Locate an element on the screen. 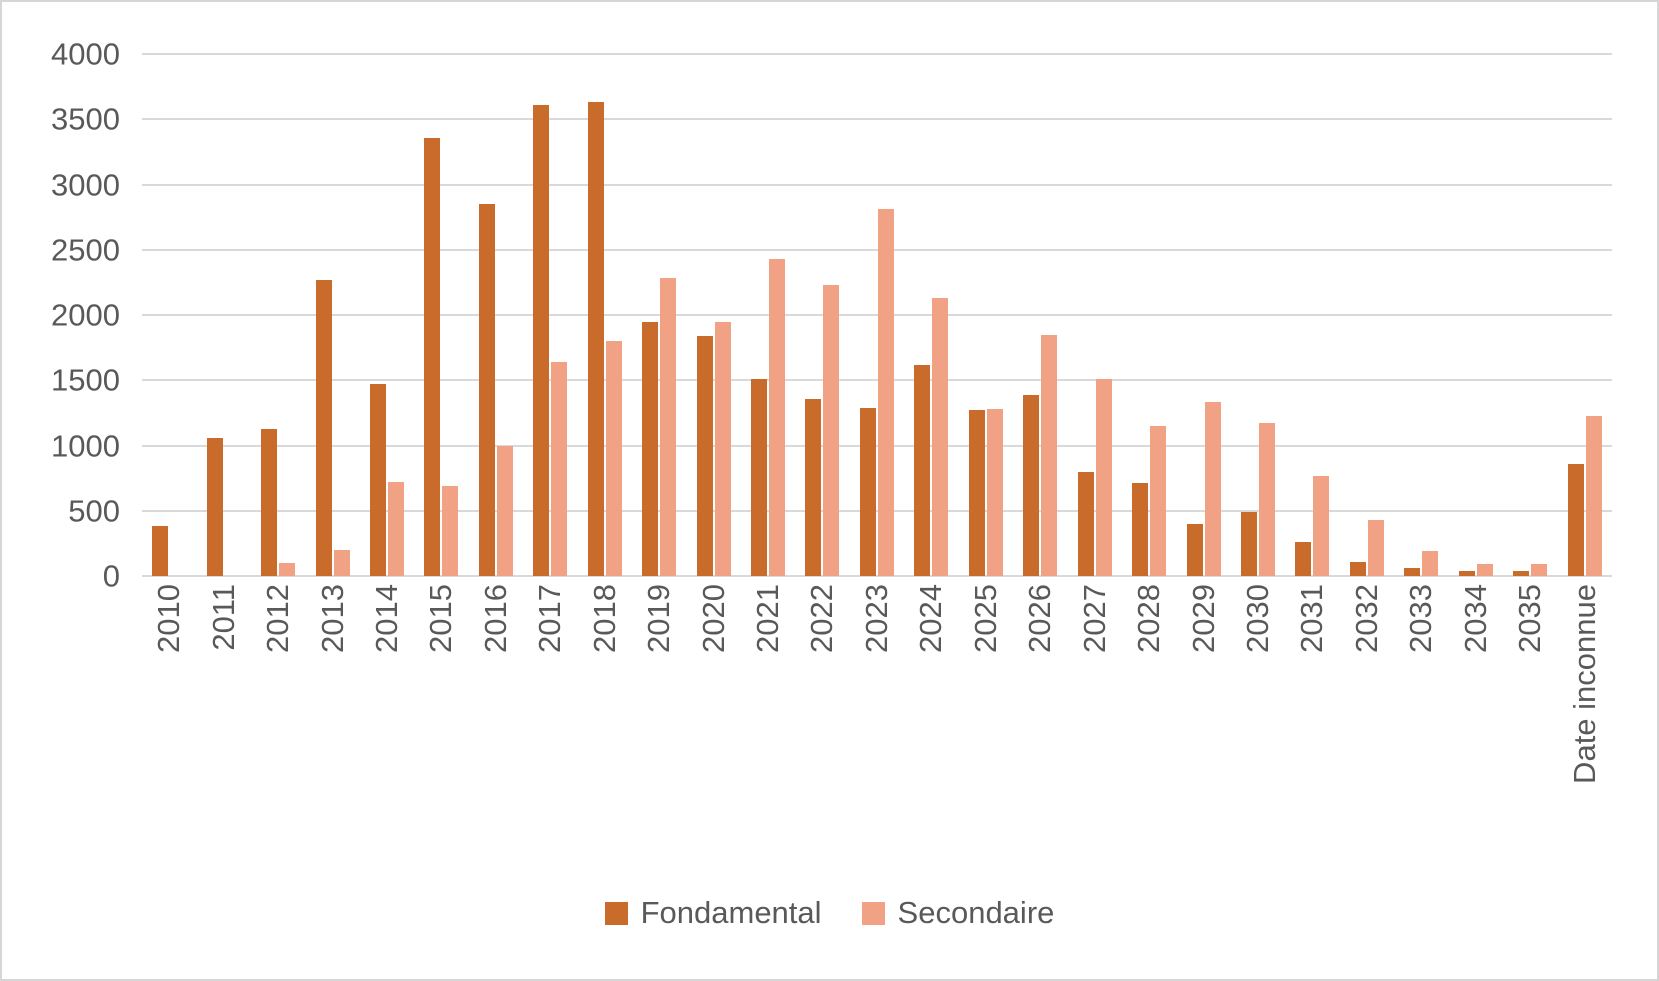  bar-secondaire-2035 is located at coordinates (1539, 570).